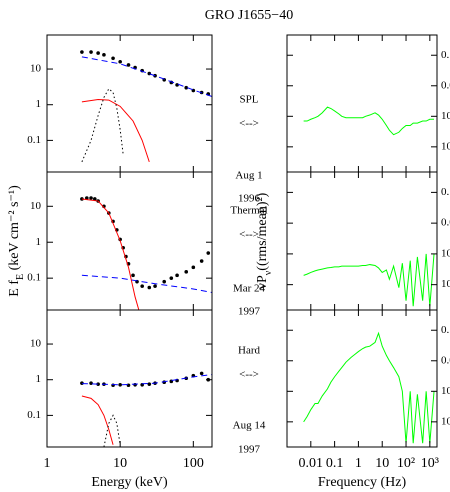 This screenshot has width=450, height=492. What do you see at coordinates (249, 15) in the screenshot?
I see `figure-title: GRO J1655−40` at bounding box center [249, 15].